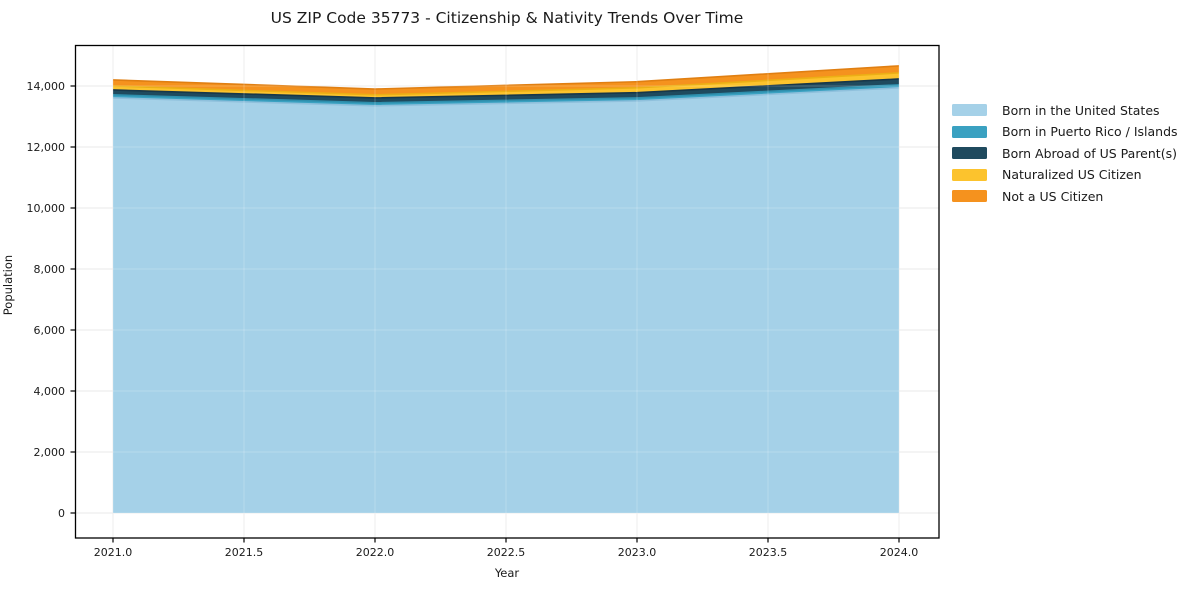  What do you see at coordinates (507, 573) in the screenshot?
I see `x-axis-label: Year` at bounding box center [507, 573].